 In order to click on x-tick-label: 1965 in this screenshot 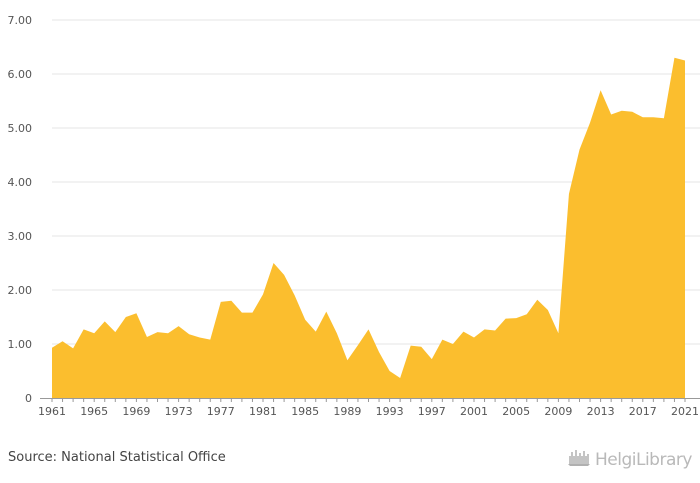, I will do `click(94, 411)`.